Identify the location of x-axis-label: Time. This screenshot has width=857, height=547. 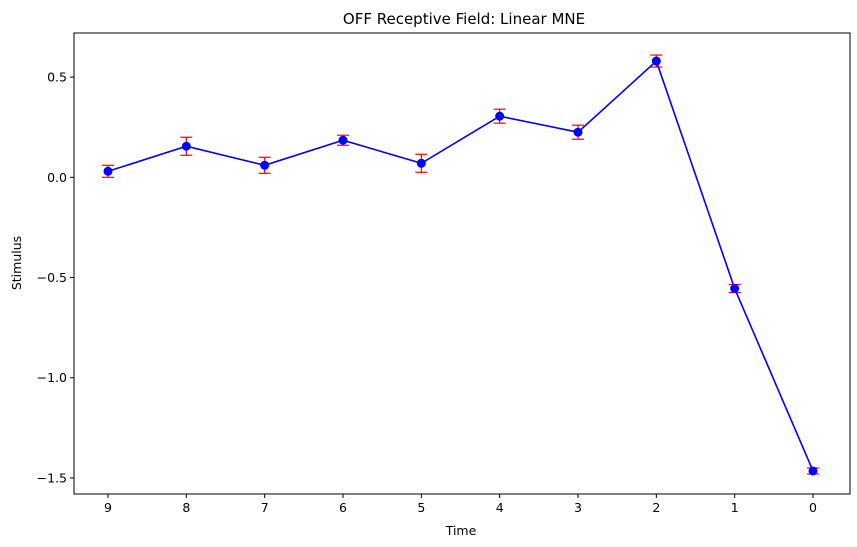
(461, 530).